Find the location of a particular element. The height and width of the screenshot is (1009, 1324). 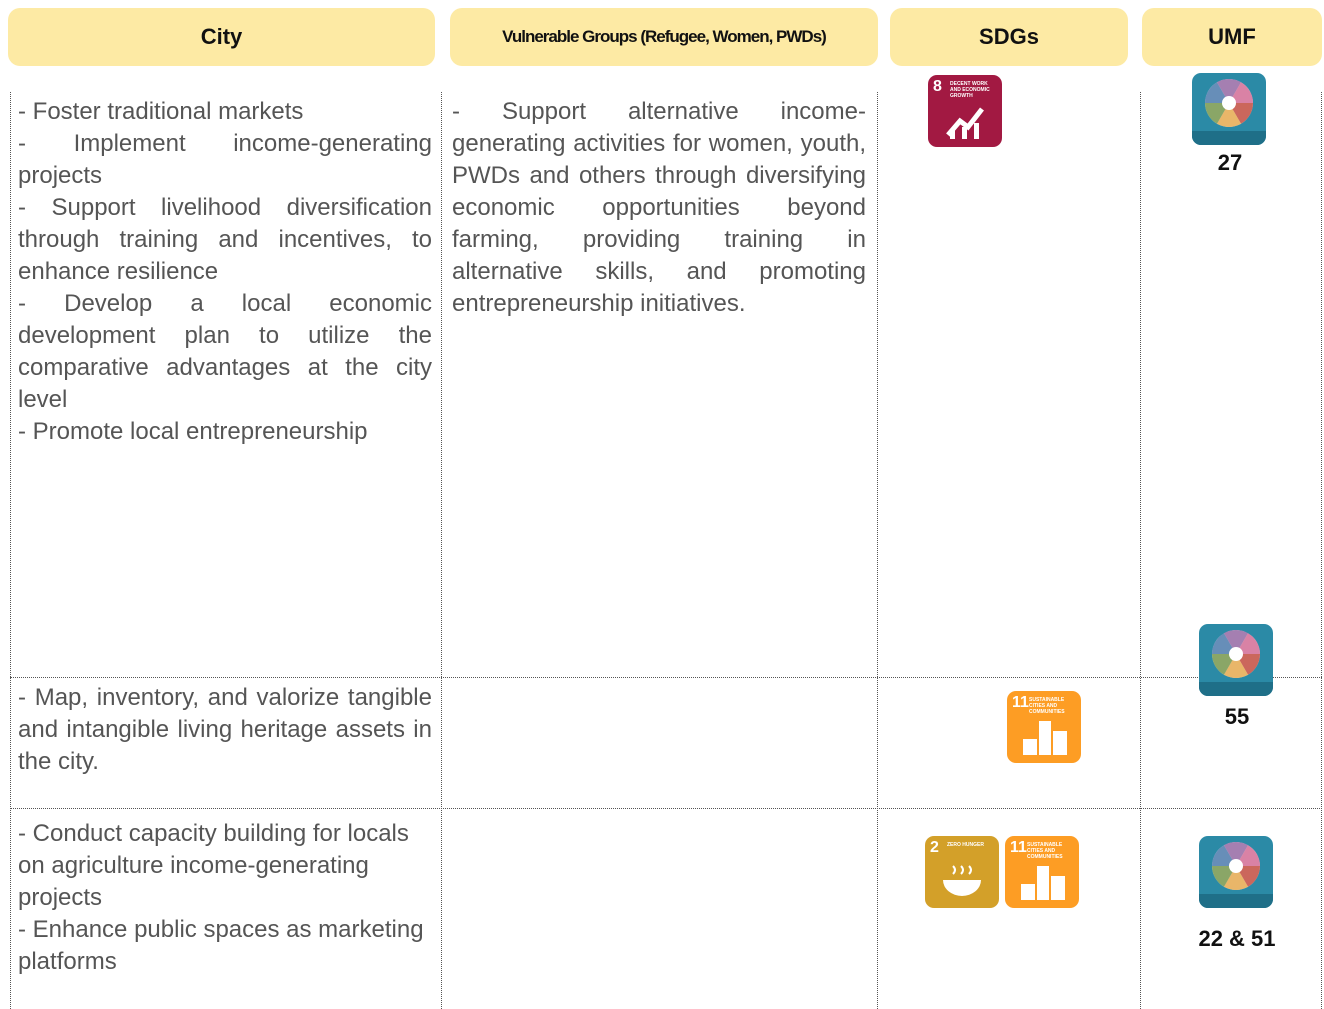

umf-label: 55 is located at coordinates (1237, 716).